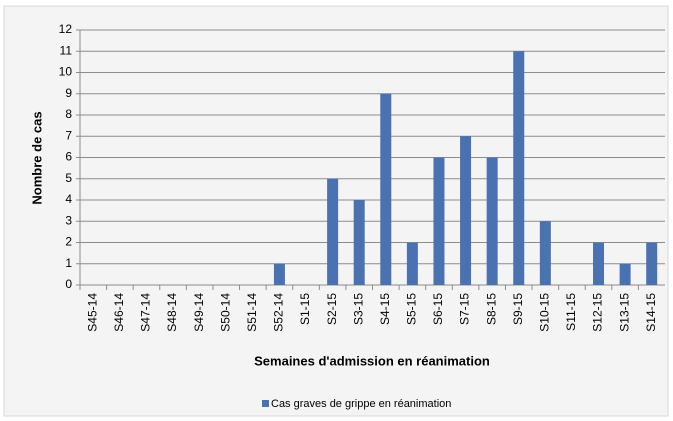 This screenshot has height=421, width=673. I want to click on x-tick-label: S2-15, so click(332, 309).